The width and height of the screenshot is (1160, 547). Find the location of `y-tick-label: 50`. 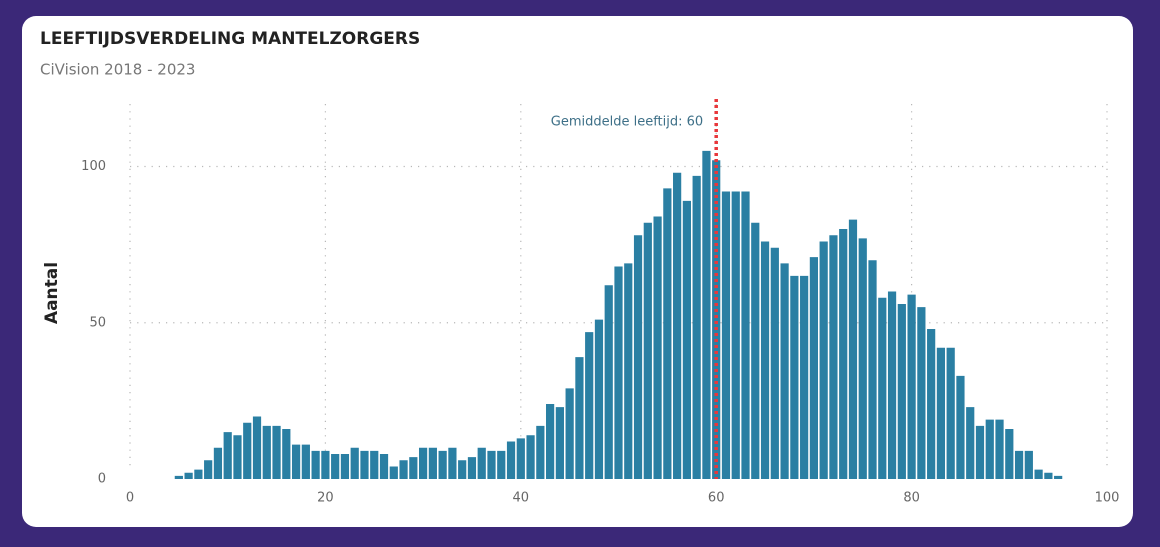

y-tick-label: 50 is located at coordinates (97, 322).